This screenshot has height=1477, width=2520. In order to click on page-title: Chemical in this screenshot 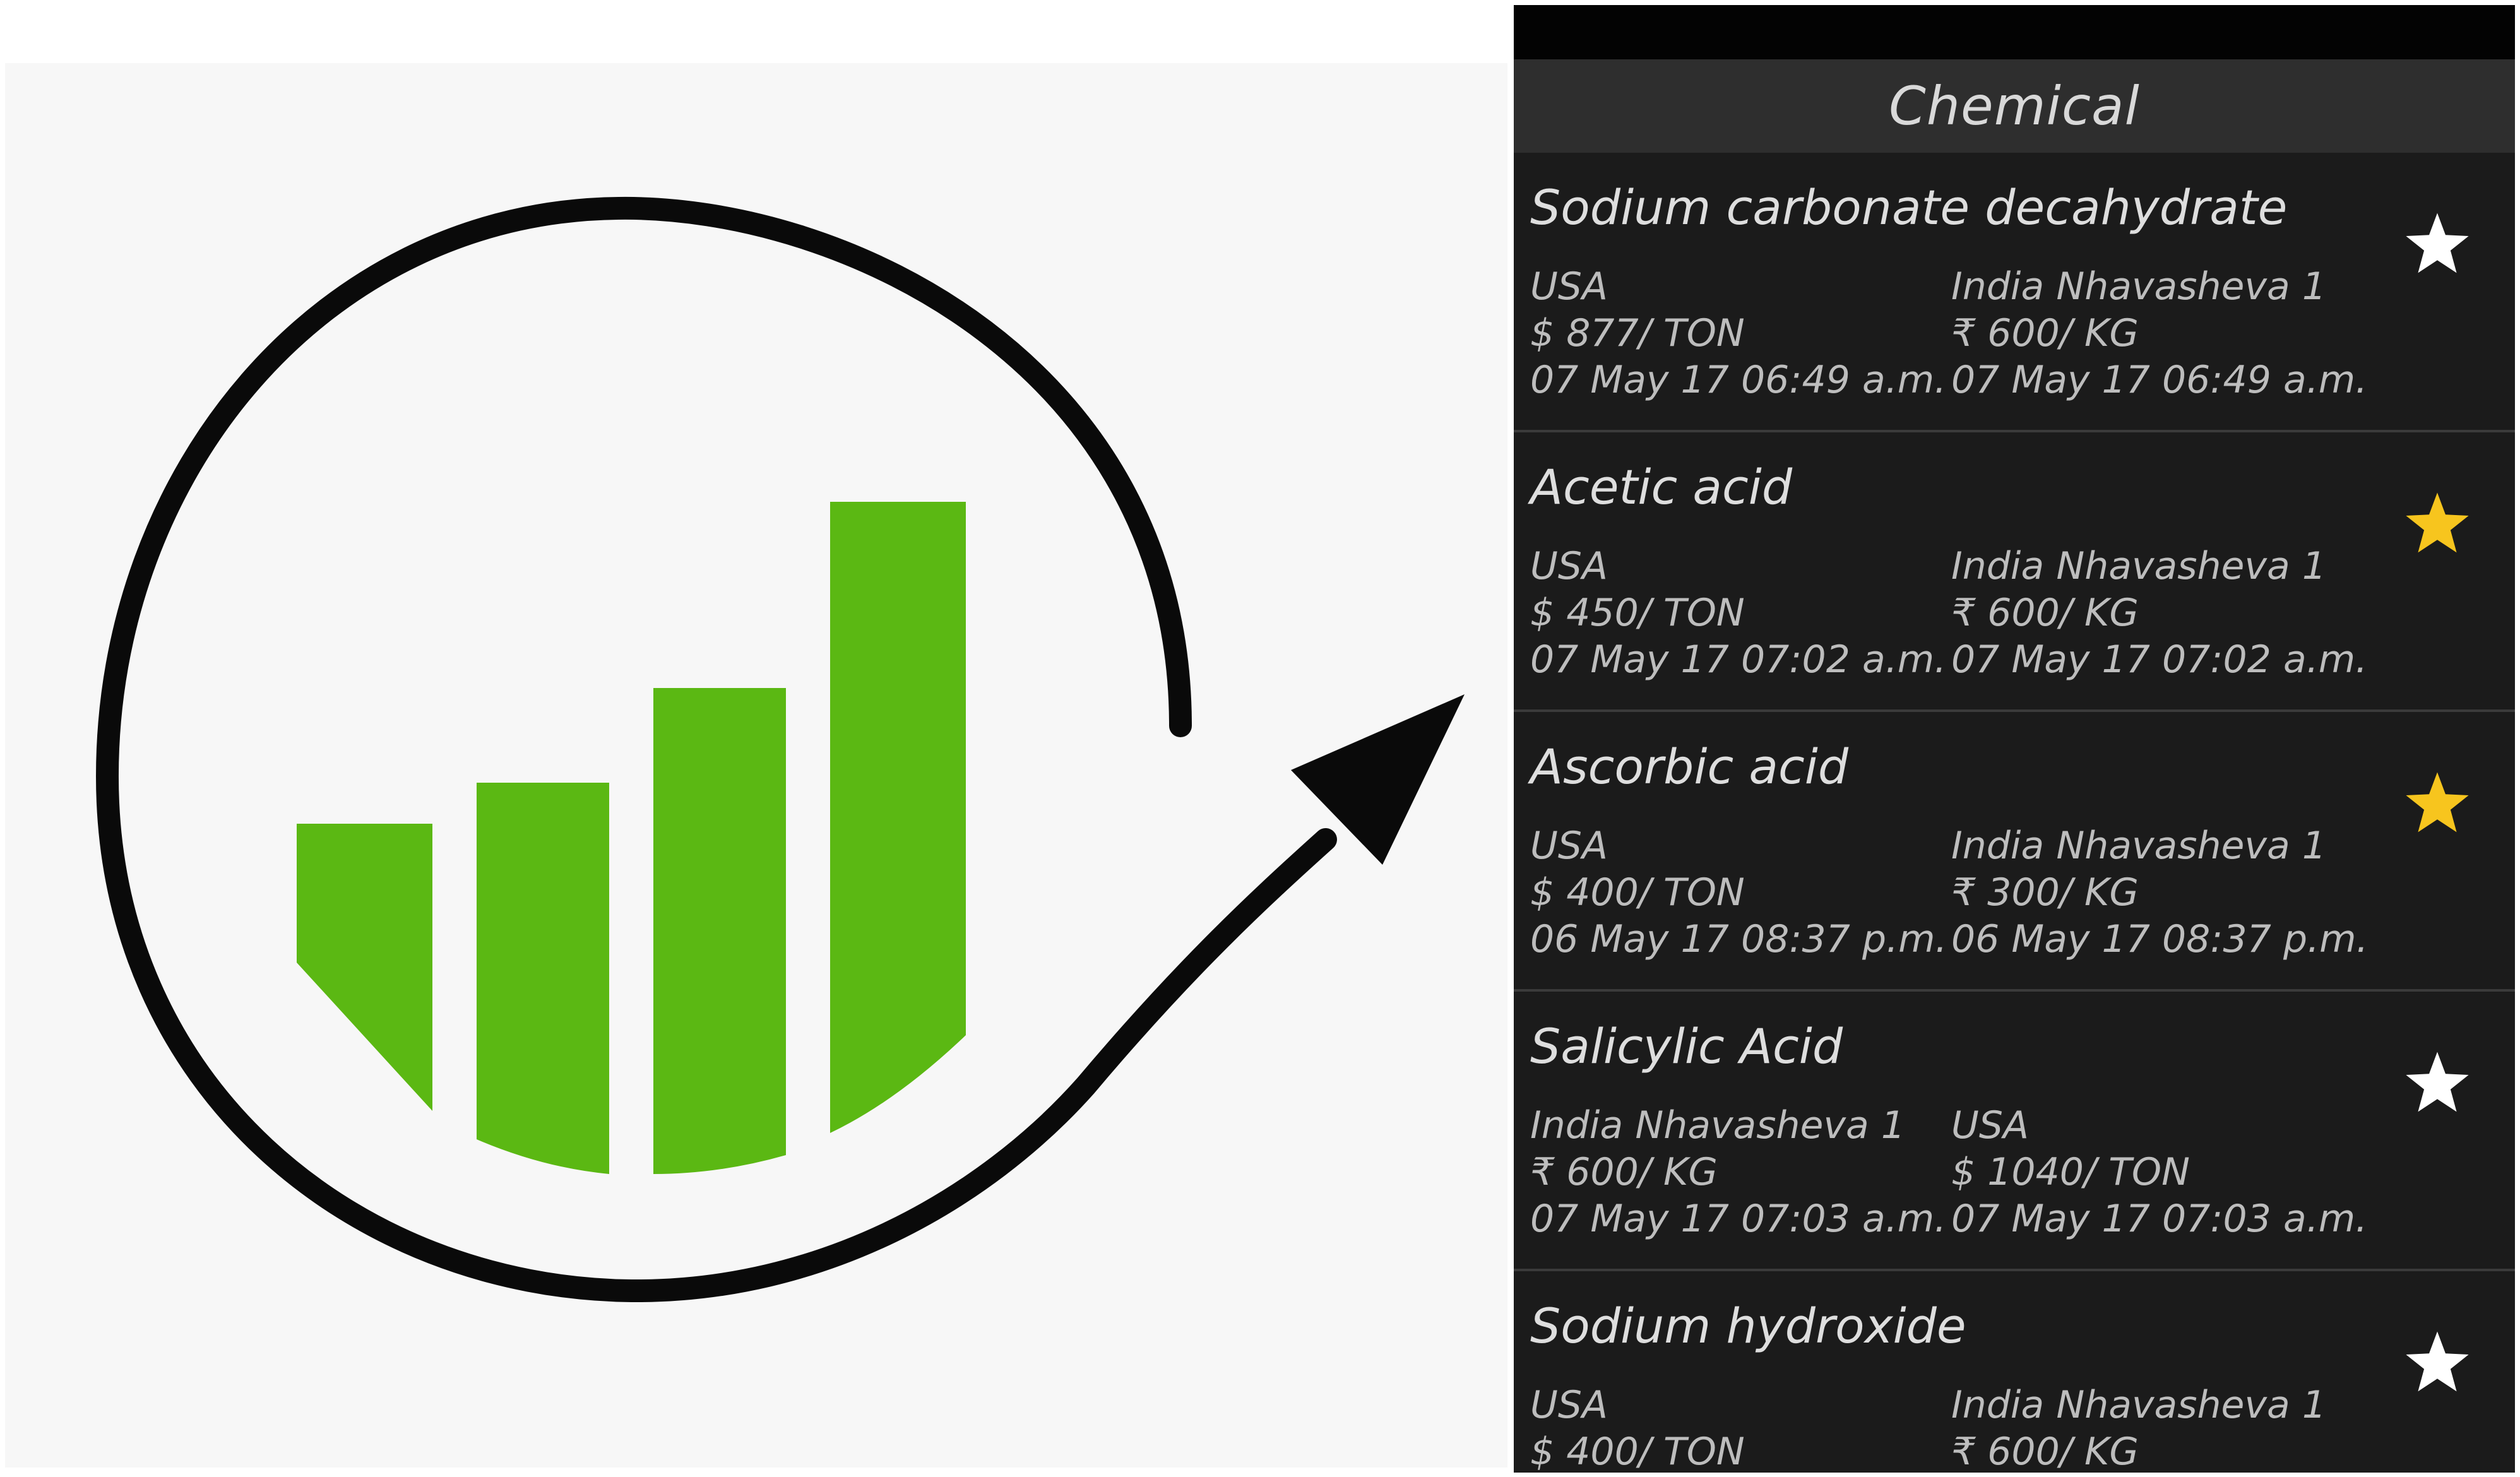, I will do `click(2014, 106)`.